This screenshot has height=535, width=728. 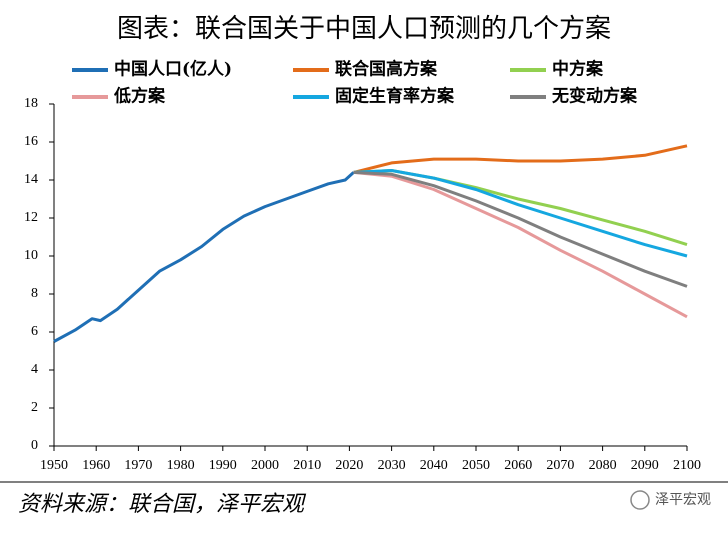 What do you see at coordinates (640, 500) in the screenshot?
I see `watermark-icon` at bounding box center [640, 500].